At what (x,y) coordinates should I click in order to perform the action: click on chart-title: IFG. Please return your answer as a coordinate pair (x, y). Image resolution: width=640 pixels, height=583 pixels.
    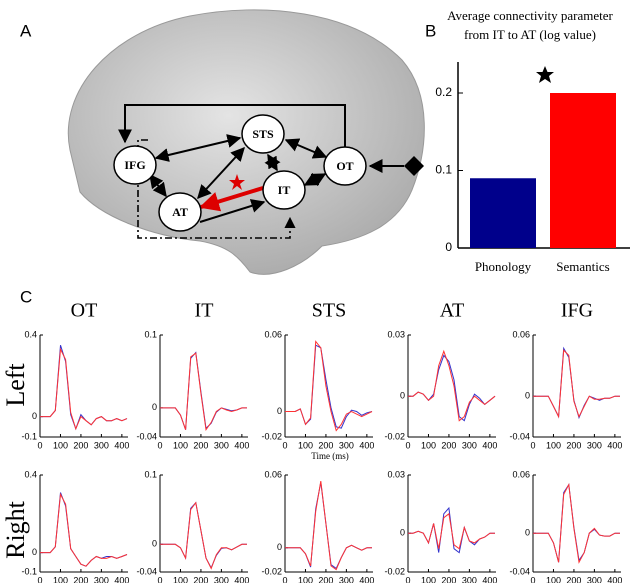
    Looking at the image, I should click on (577, 311).